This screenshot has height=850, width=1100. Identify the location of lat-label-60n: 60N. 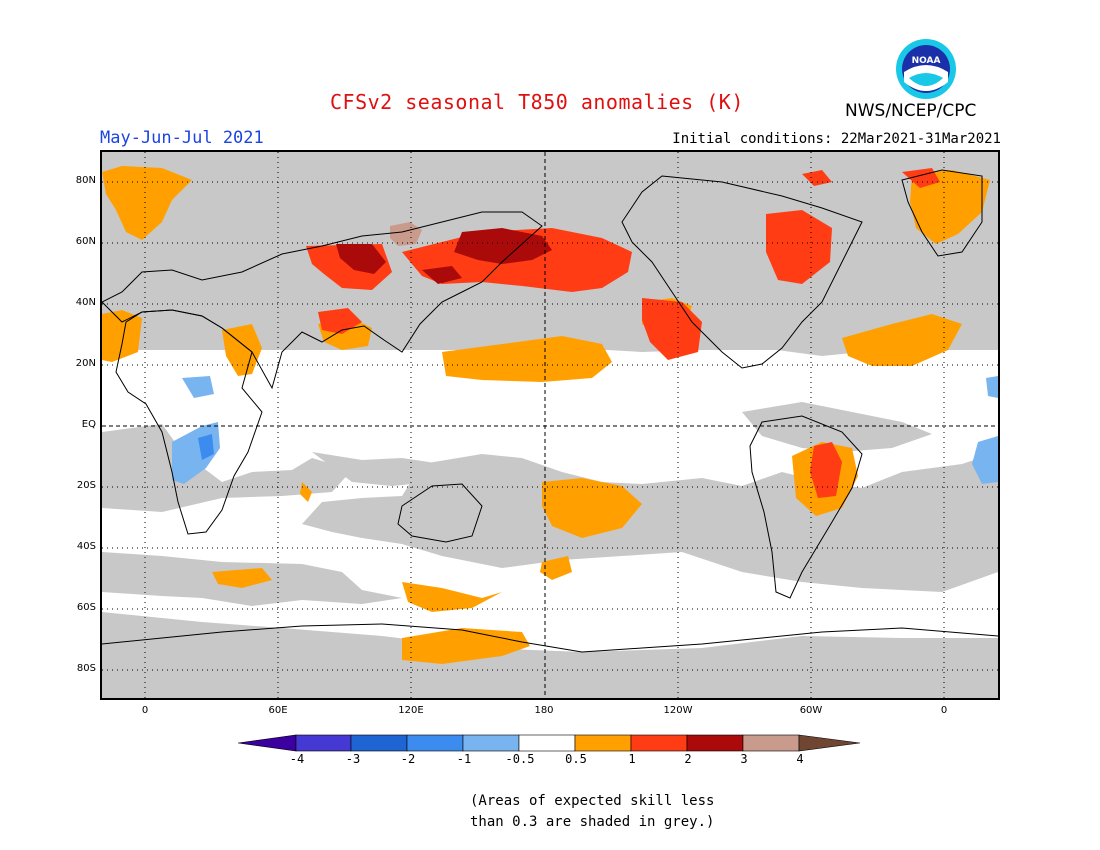
(85, 241).